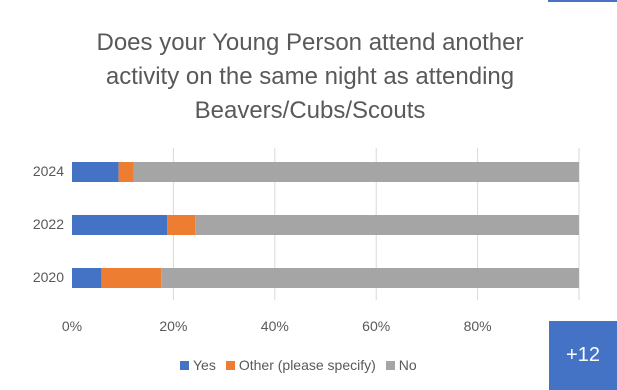 This screenshot has width=617, height=390. What do you see at coordinates (407, 365) in the screenshot?
I see `legend-label-no: No` at bounding box center [407, 365].